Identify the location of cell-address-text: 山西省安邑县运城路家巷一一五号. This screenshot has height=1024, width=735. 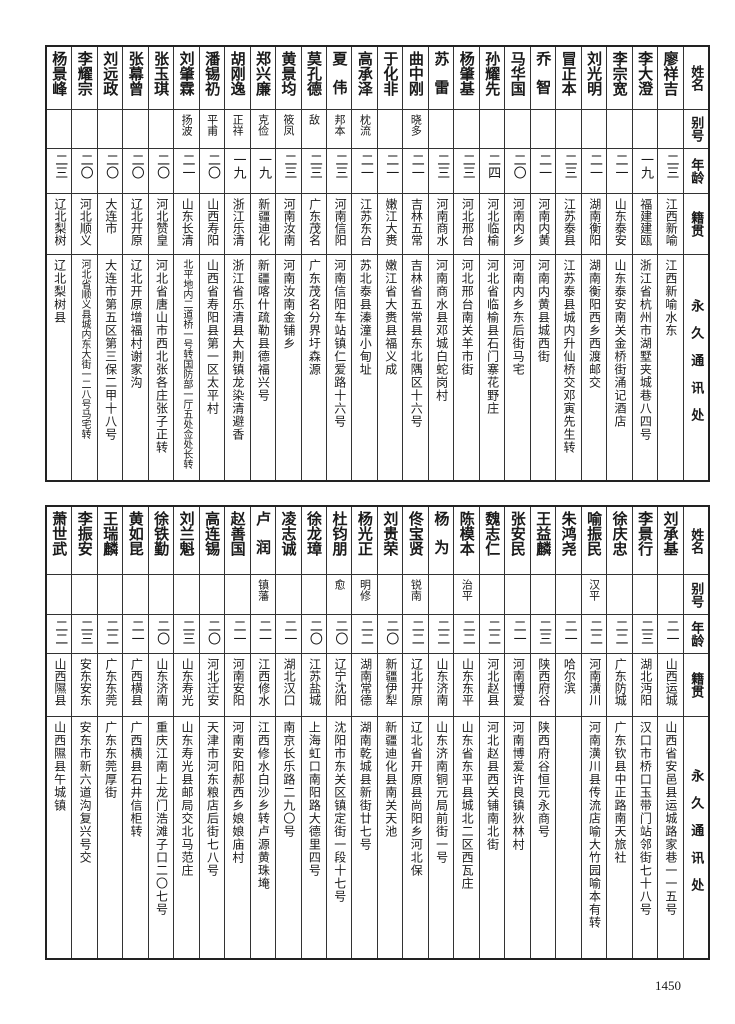
(670, 818).